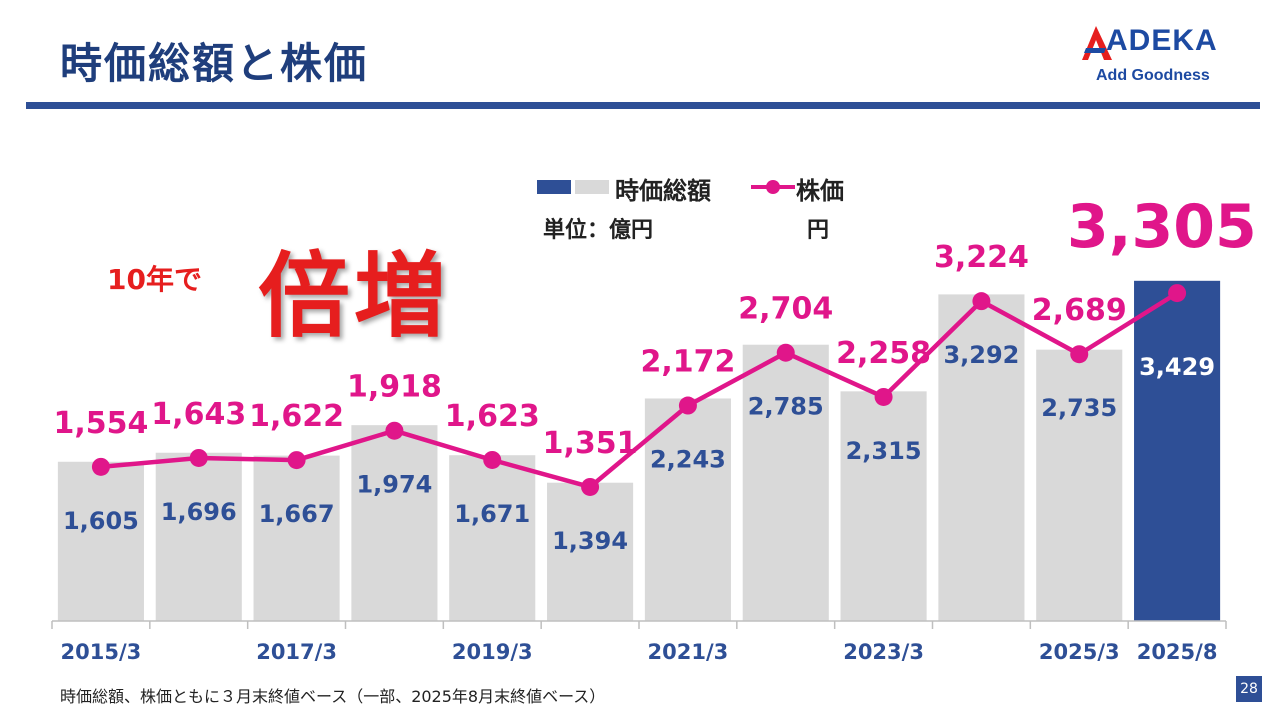 This screenshot has width=1280, height=720. What do you see at coordinates (981, 257) in the screenshot?
I see `stock-price-label: 3,224` at bounding box center [981, 257].